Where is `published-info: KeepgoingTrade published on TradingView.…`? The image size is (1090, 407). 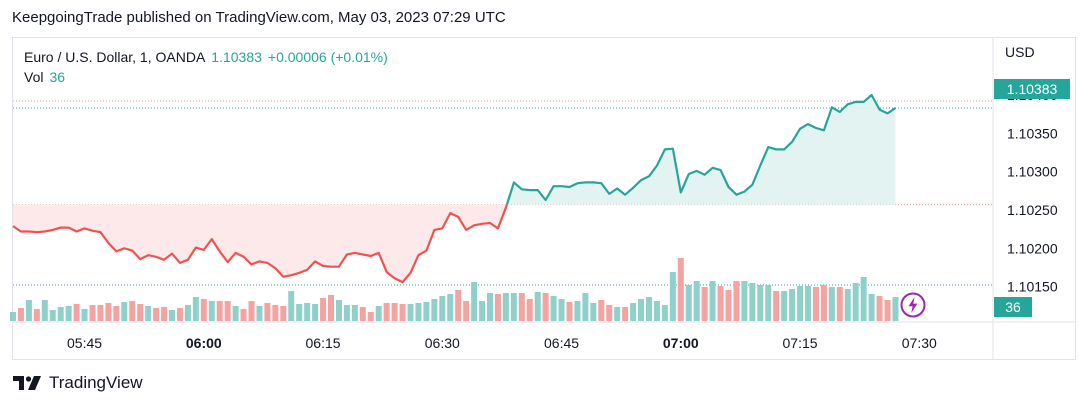 published-info: KeepgoingTrade published on TradingView.… is located at coordinates (259, 17).